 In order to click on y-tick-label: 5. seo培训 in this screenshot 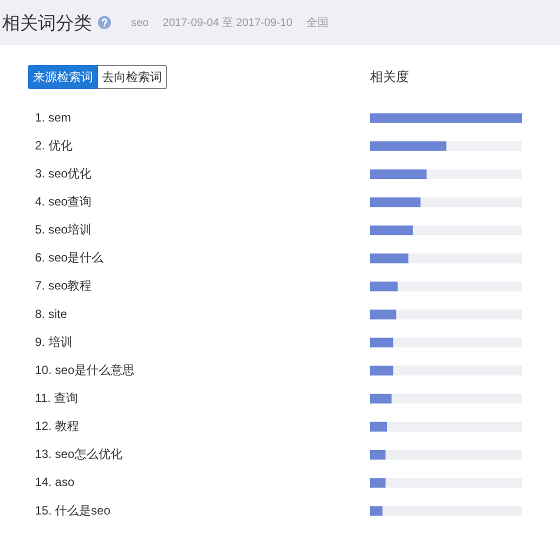, I will do `click(63, 229)`.